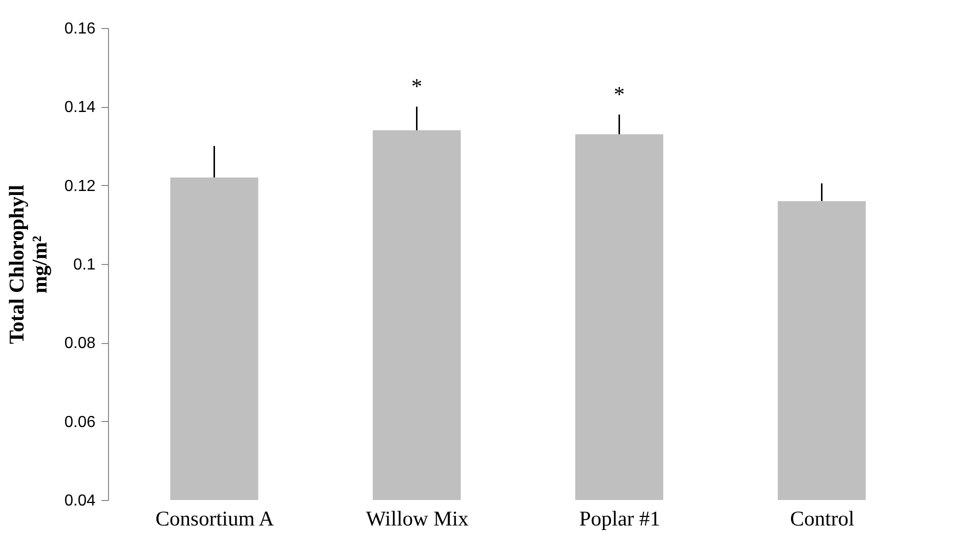  What do you see at coordinates (80, 186) in the screenshot?
I see `y-tick-label: 0.12` at bounding box center [80, 186].